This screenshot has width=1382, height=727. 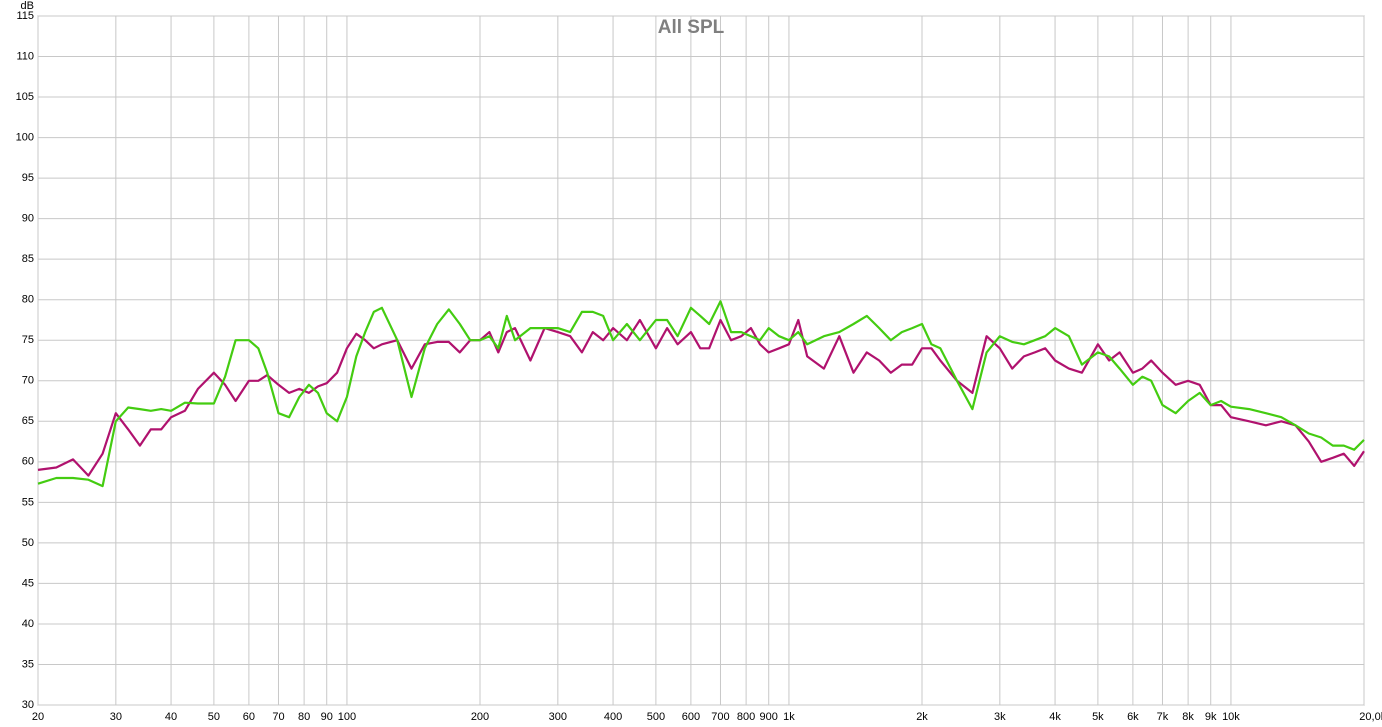 I want to click on x-tick-label: 900, so click(x=769, y=717).